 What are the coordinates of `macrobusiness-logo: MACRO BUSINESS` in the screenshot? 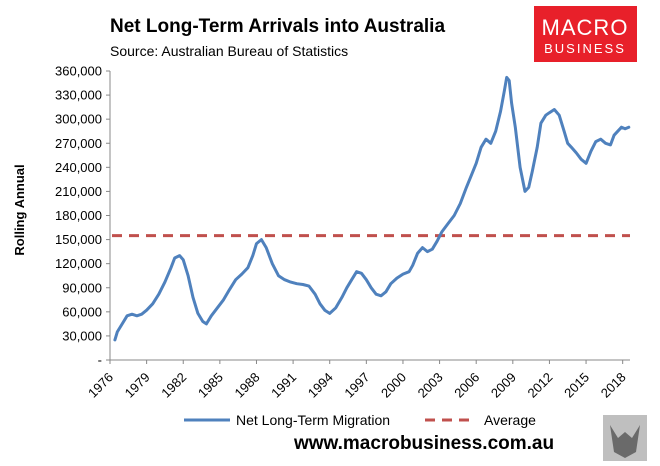 It's located at (585, 34).